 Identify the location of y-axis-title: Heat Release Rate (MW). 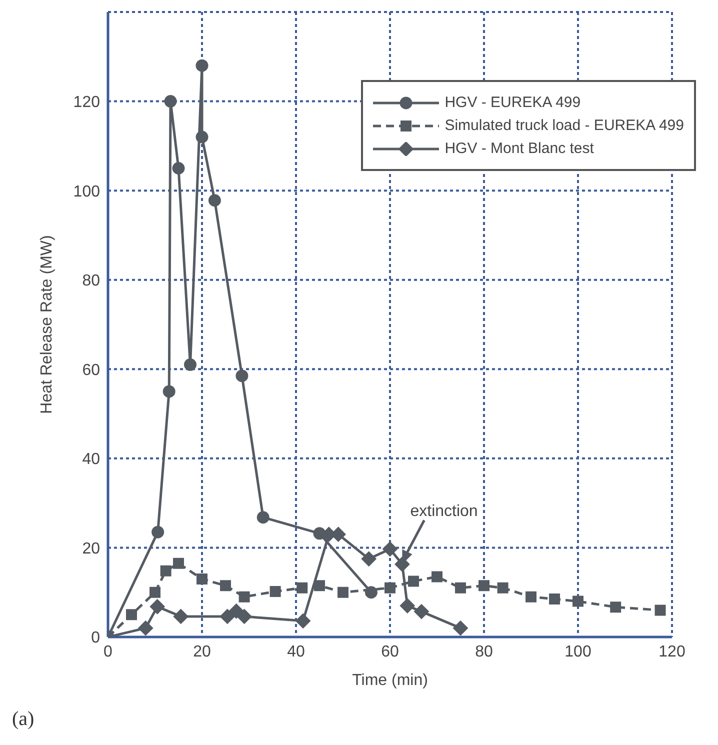
(47, 324).